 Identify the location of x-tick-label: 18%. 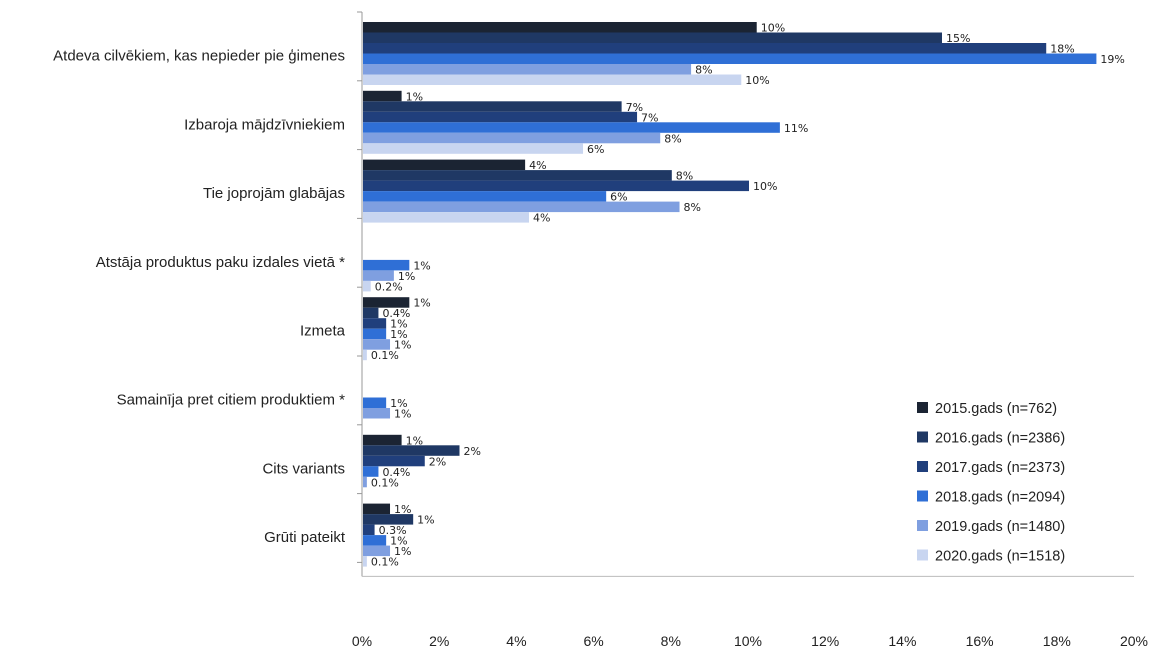
(1057, 641).